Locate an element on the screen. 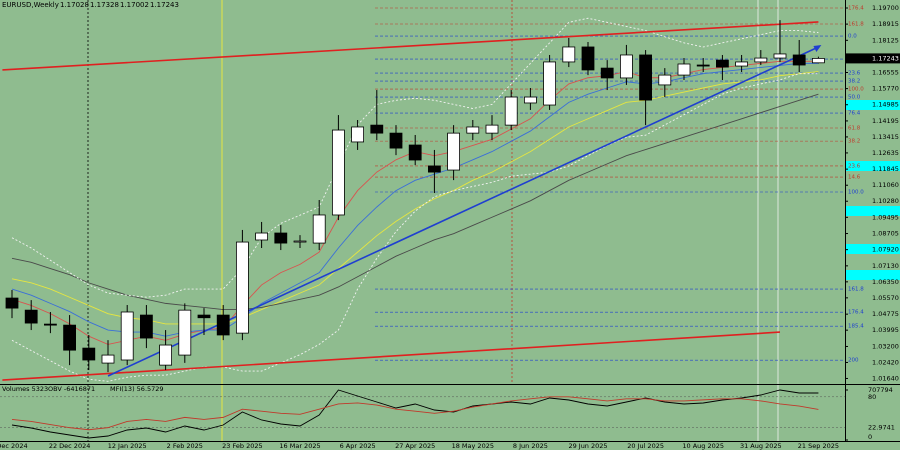 The height and width of the screenshot is (450, 900). y-tick-label: 1.10280 is located at coordinates (885, 201).